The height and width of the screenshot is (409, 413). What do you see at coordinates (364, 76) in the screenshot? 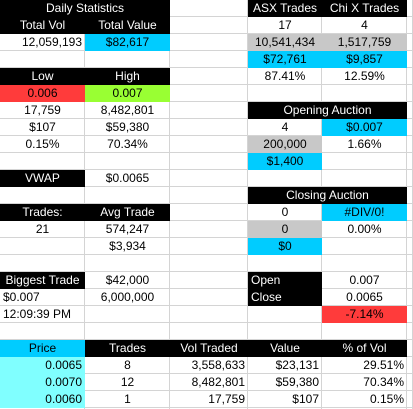
I see `cell: 12.59%` at bounding box center [364, 76].